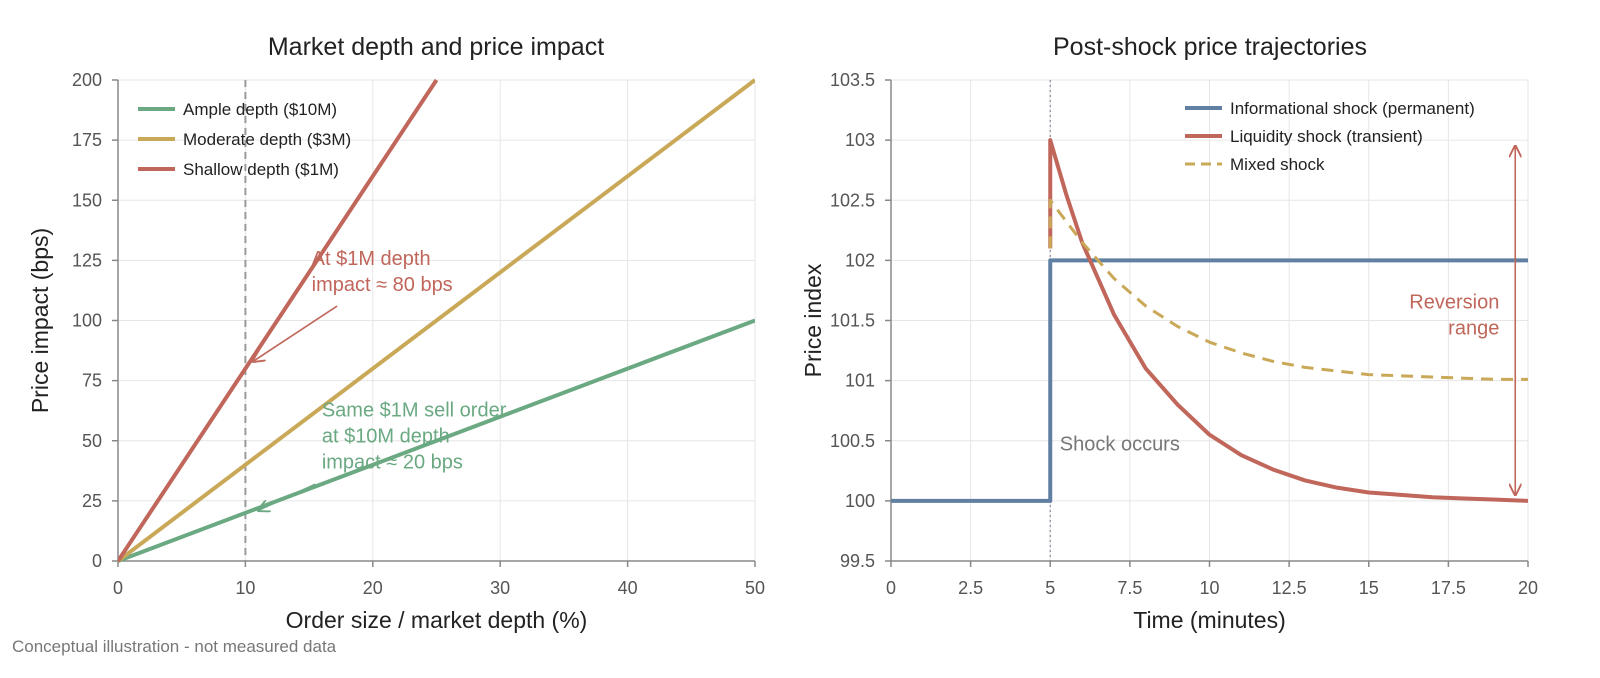 The image size is (1600, 678). I want to click on annotation-text: At $1M depth, so click(371, 259).